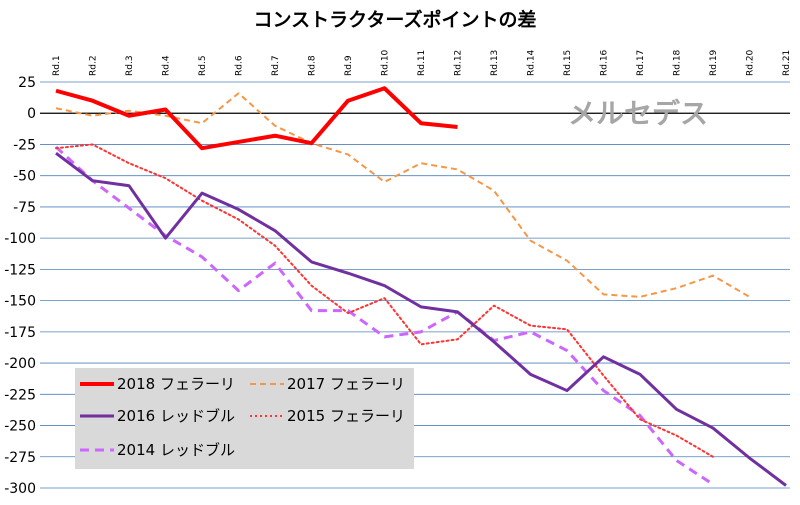 Image resolution: width=800 pixels, height=505 pixels. What do you see at coordinates (459, 63) in the screenshot?
I see `x-tick-label: Rd.12` at bounding box center [459, 63].